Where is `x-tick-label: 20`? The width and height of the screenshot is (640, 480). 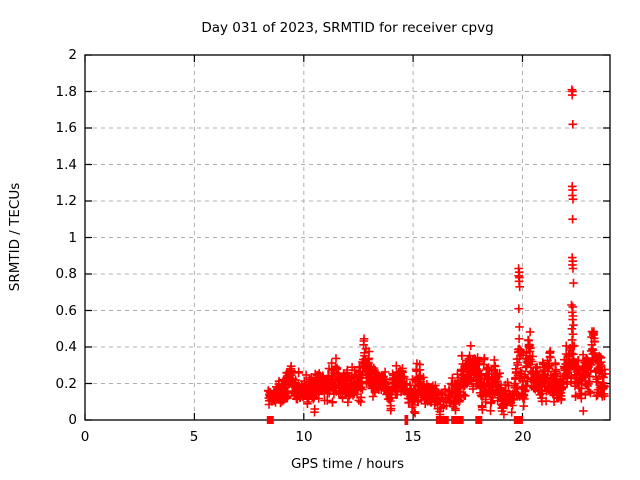 x-tick-label: 20 is located at coordinates (523, 437).